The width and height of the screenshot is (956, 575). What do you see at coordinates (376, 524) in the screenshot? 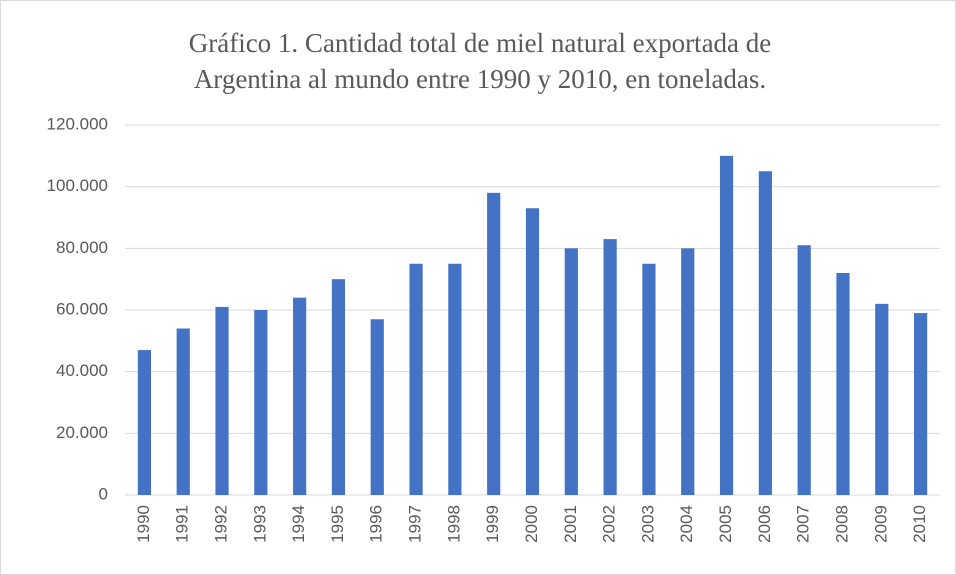
I see `x-tick-label: 1996` at bounding box center [376, 524].